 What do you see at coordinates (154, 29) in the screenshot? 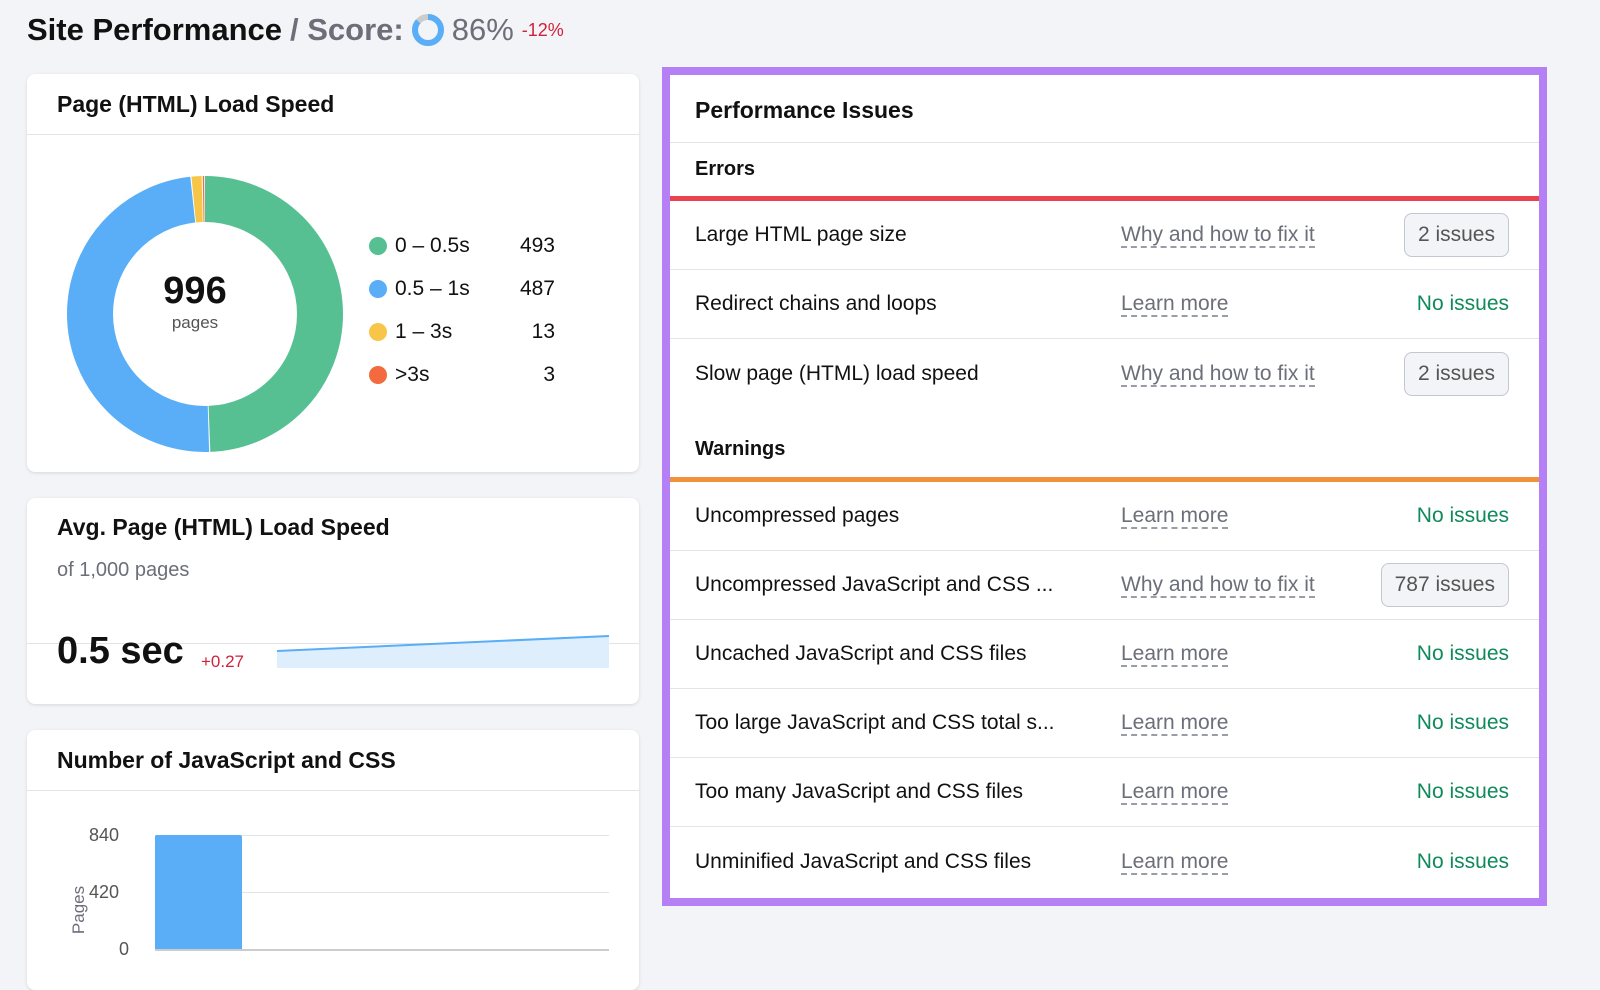
I see `page-title: Site Performance` at bounding box center [154, 29].